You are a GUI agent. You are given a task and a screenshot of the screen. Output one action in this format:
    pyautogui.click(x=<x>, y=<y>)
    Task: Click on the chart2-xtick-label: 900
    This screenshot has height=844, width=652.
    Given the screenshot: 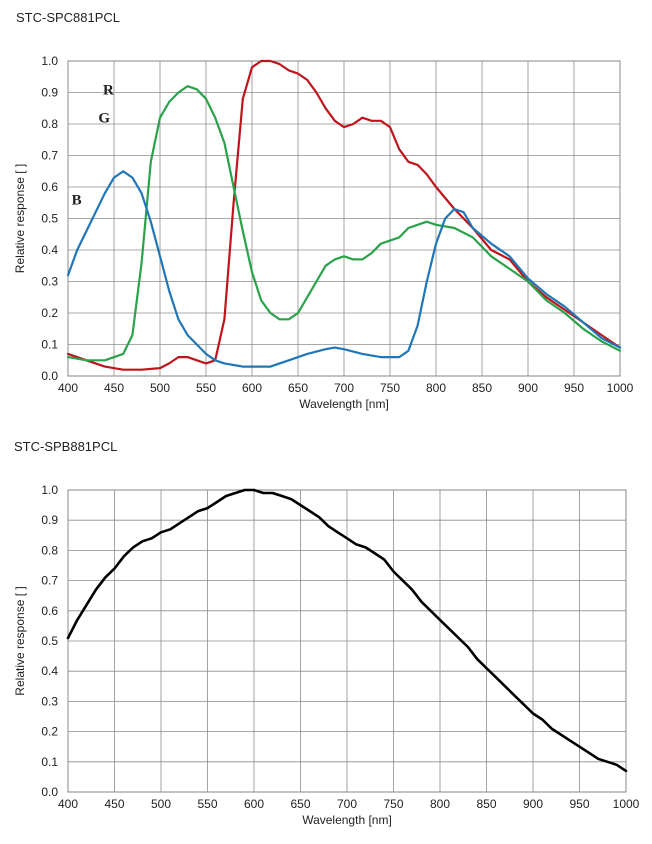 What is the action you would take?
    pyautogui.click(x=533, y=804)
    